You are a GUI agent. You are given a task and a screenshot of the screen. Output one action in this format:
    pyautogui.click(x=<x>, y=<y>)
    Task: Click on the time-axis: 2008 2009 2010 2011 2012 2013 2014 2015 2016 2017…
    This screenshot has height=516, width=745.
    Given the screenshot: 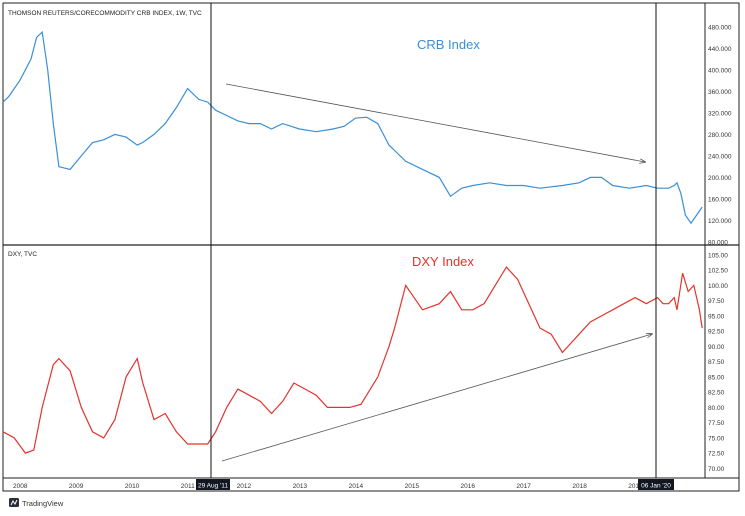 What is the action you would take?
    pyautogui.click(x=328, y=486)
    